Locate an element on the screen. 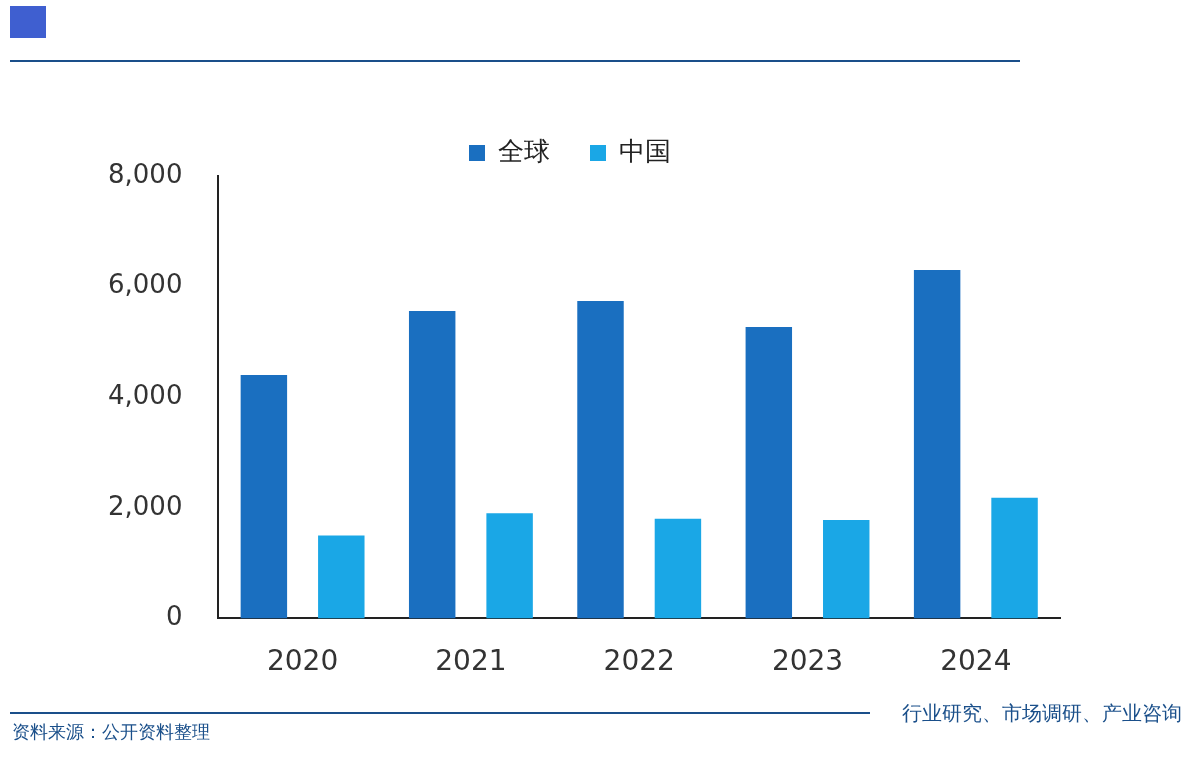  legend-label: 中国 is located at coordinates (645, 150).